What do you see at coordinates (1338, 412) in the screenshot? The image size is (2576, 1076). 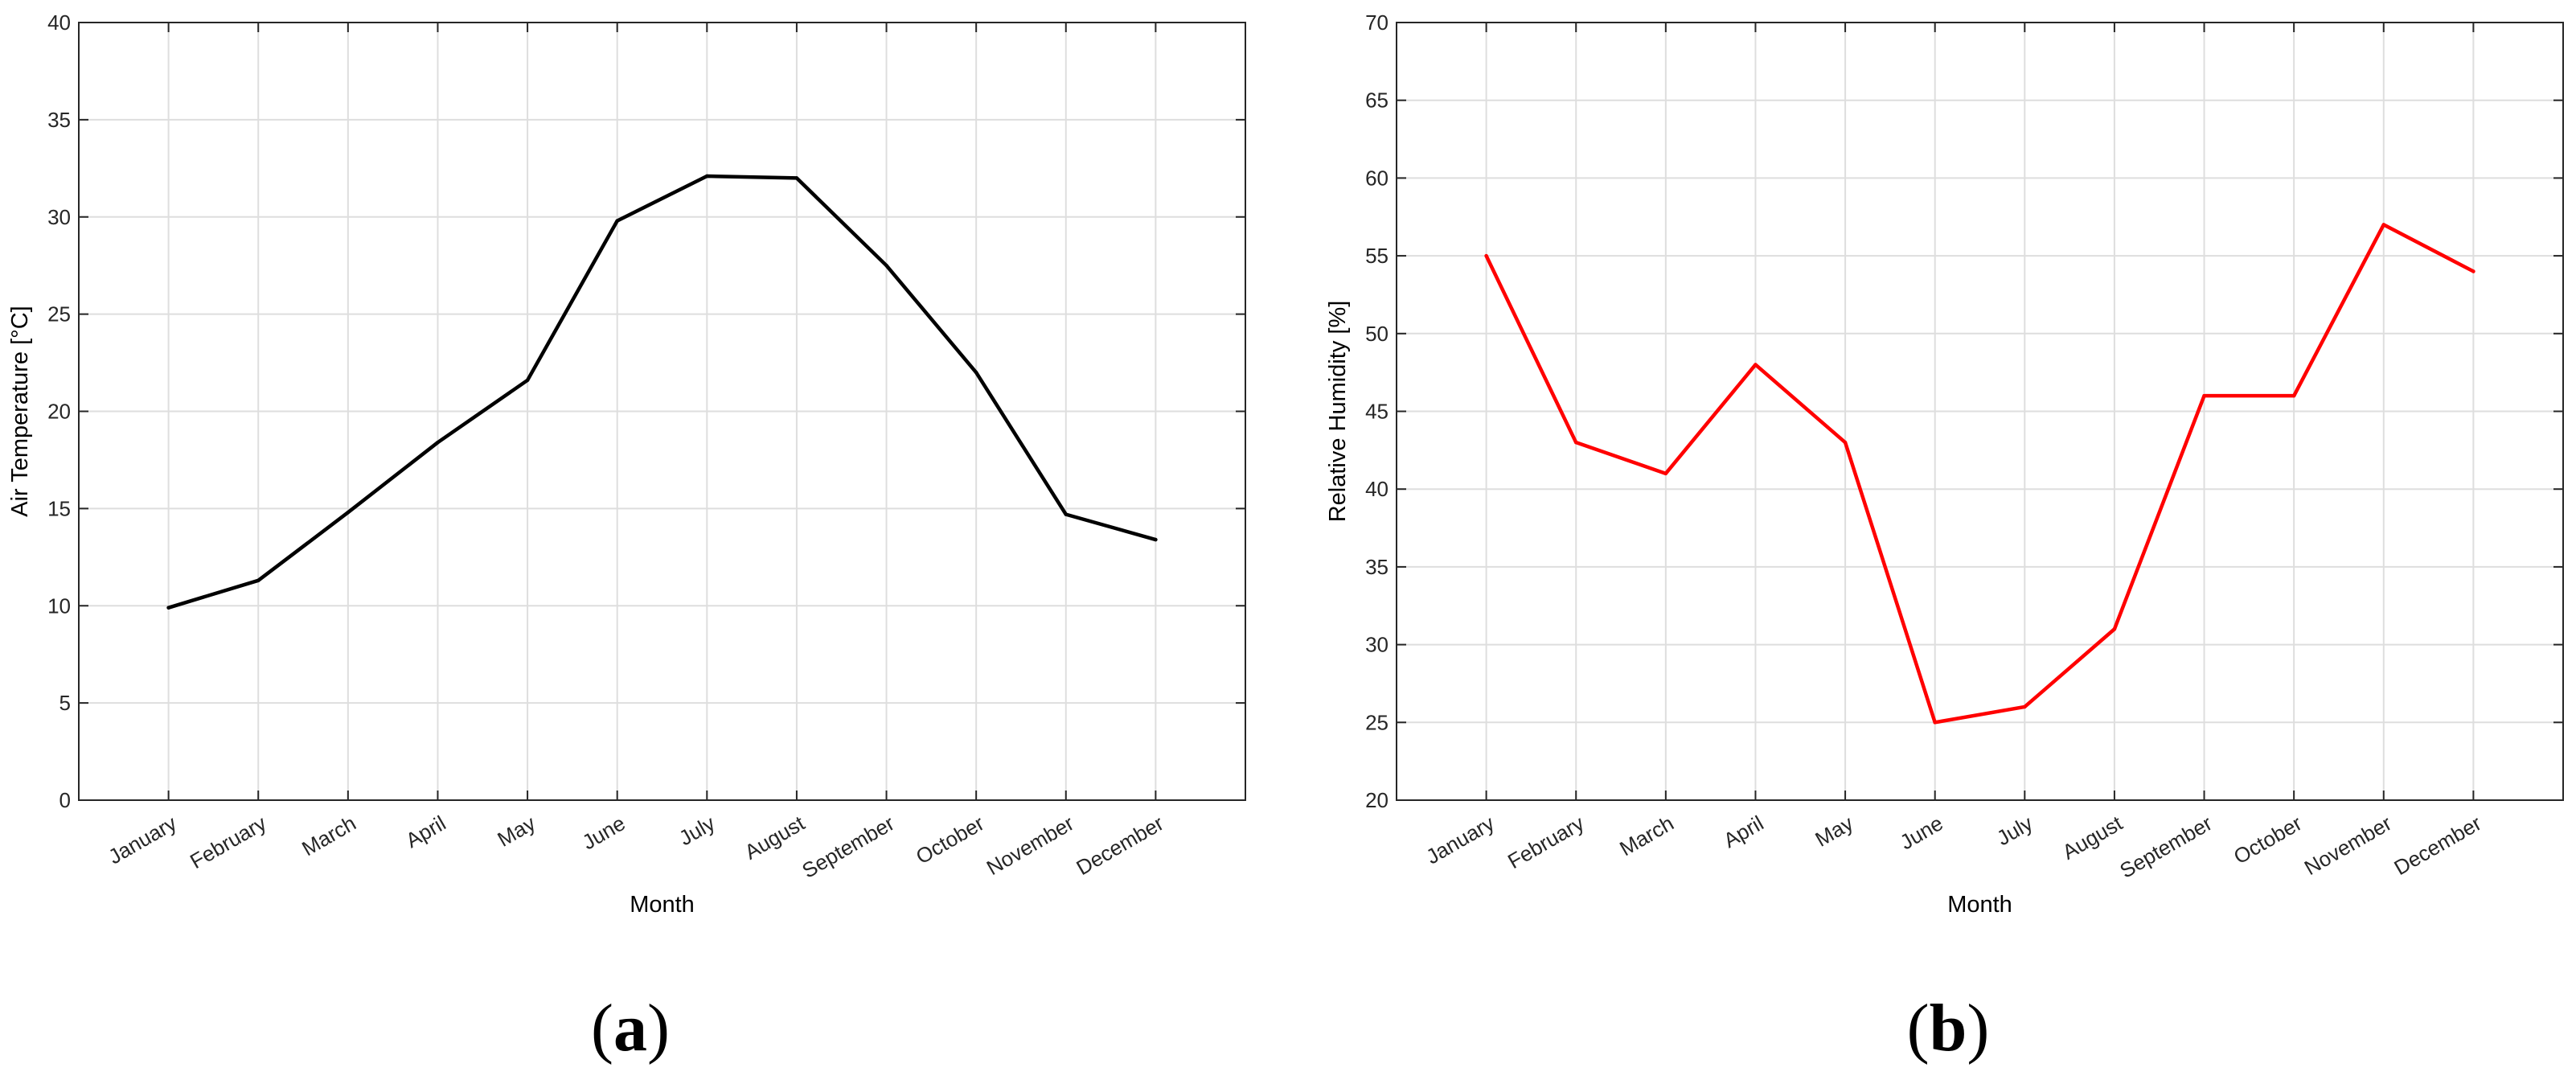 I see `humidity-y-axis-label: Relative Humidity [%]` at bounding box center [1338, 412].